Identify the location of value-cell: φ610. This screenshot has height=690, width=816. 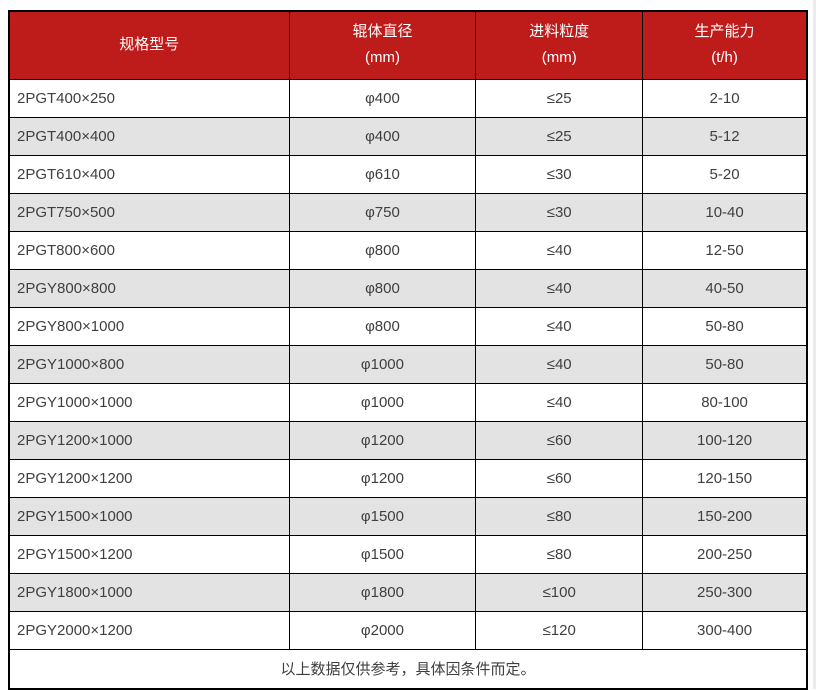
(382, 174).